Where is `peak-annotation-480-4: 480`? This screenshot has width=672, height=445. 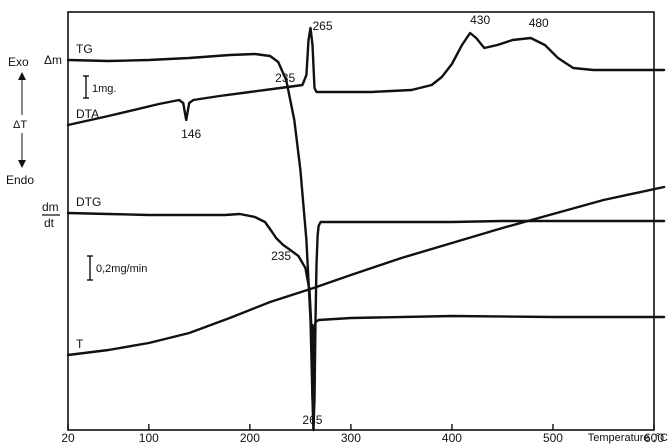 peak-annotation-480-4: 480 is located at coordinates (539, 23).